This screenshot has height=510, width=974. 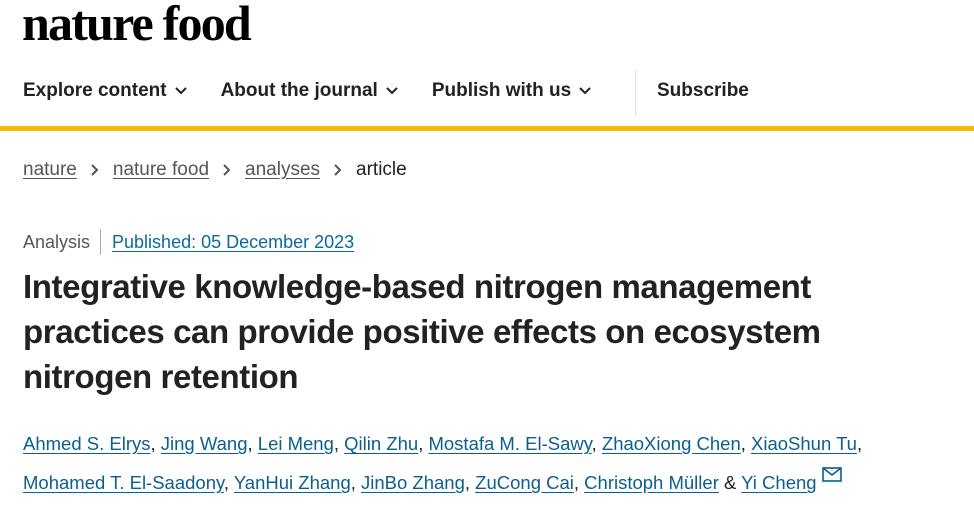 I want to click on article-type: Analysis, so click(x=57, y=241).